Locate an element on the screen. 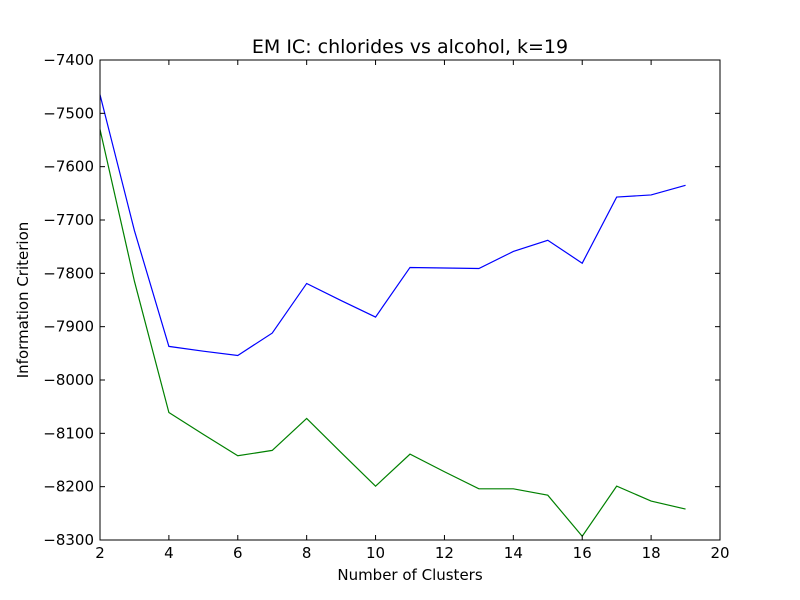 The height and width of the screenshot is (600, 800). y-tick-label: −7500 is located at coordinates (68, 113).